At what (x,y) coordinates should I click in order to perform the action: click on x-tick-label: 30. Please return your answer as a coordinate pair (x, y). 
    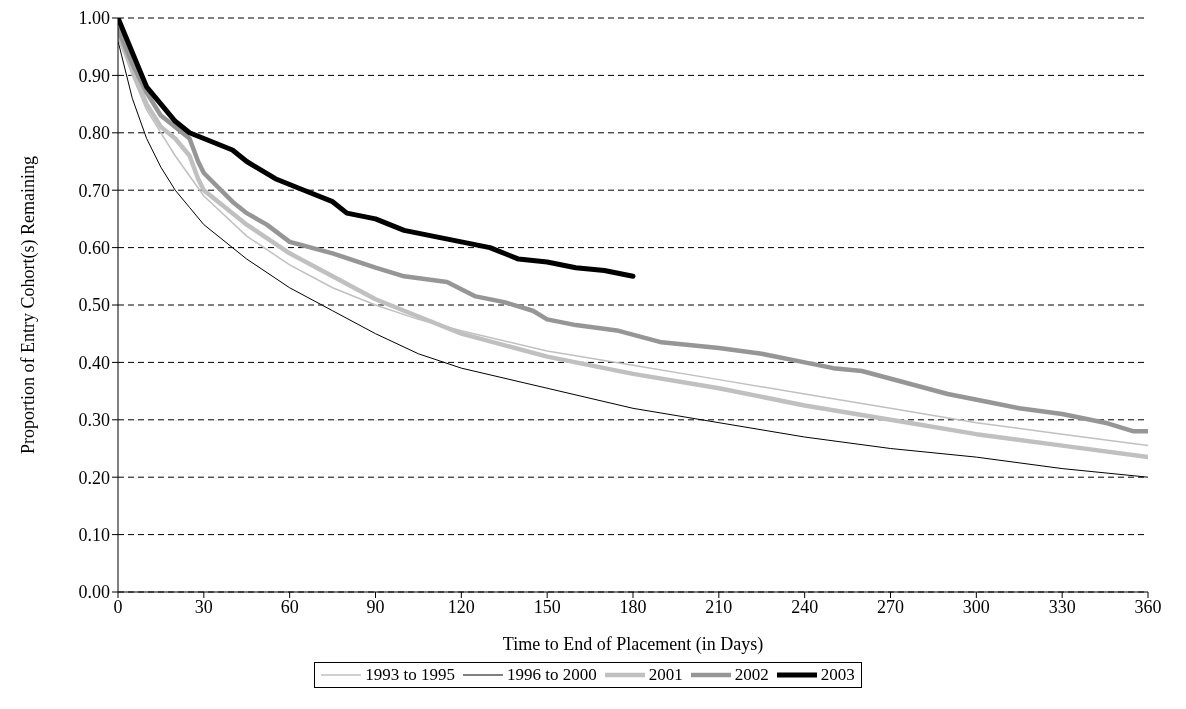
    Looking at the image, I should click on (203, 606).